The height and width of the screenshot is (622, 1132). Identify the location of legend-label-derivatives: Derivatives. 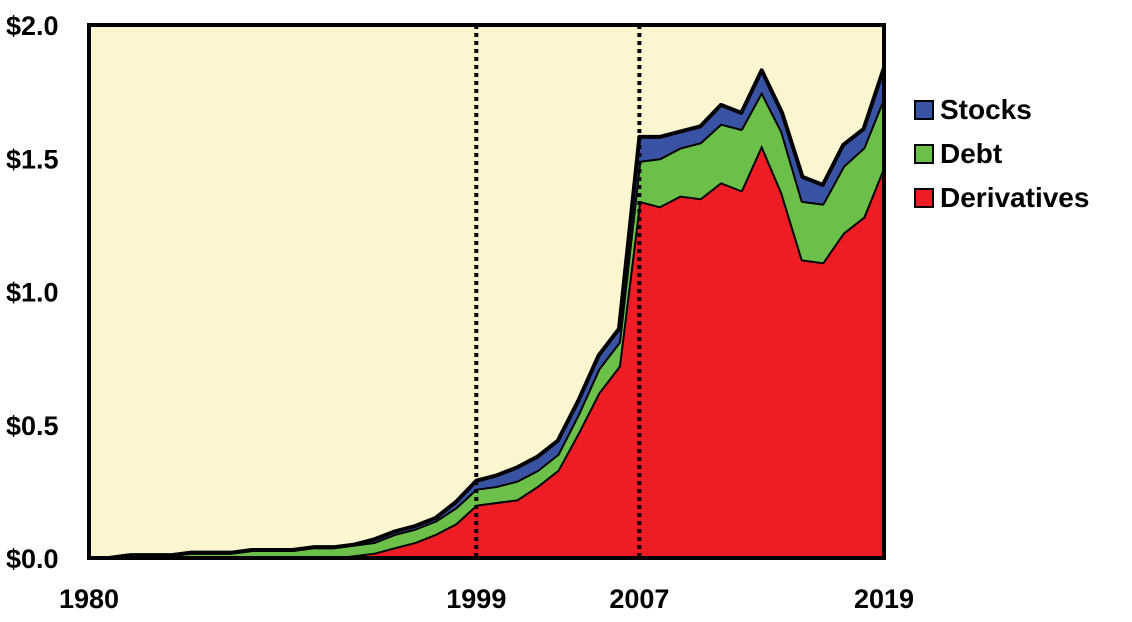
(1015, 197).